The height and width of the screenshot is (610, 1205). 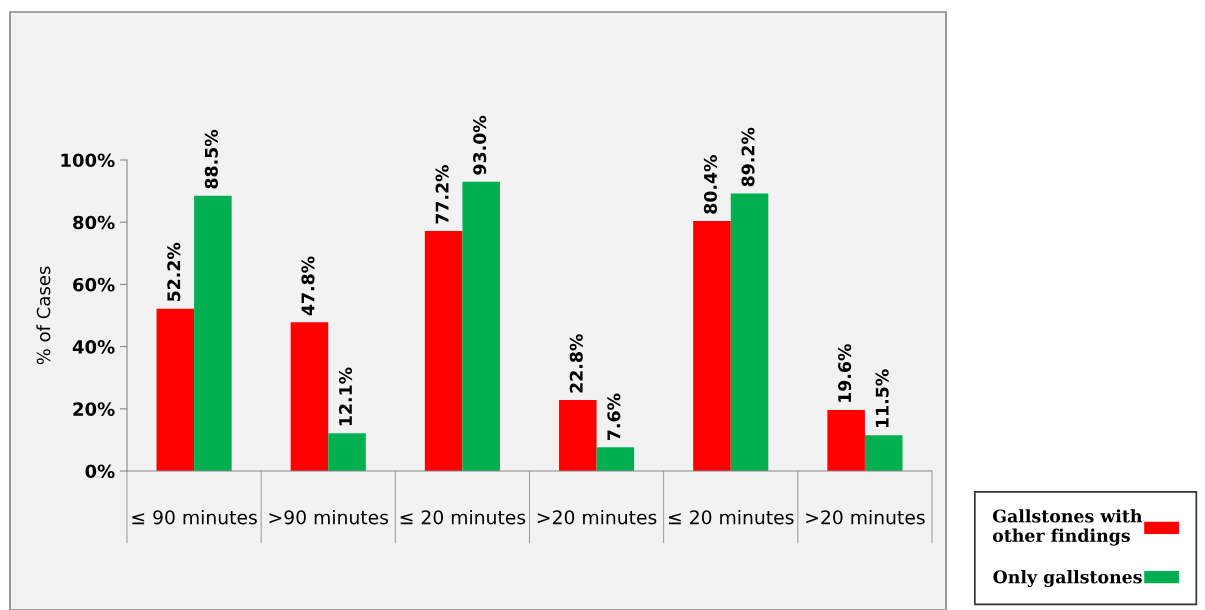 I want to click on legend-label: Gallstones with other findings, so click(x=1067, y=527).